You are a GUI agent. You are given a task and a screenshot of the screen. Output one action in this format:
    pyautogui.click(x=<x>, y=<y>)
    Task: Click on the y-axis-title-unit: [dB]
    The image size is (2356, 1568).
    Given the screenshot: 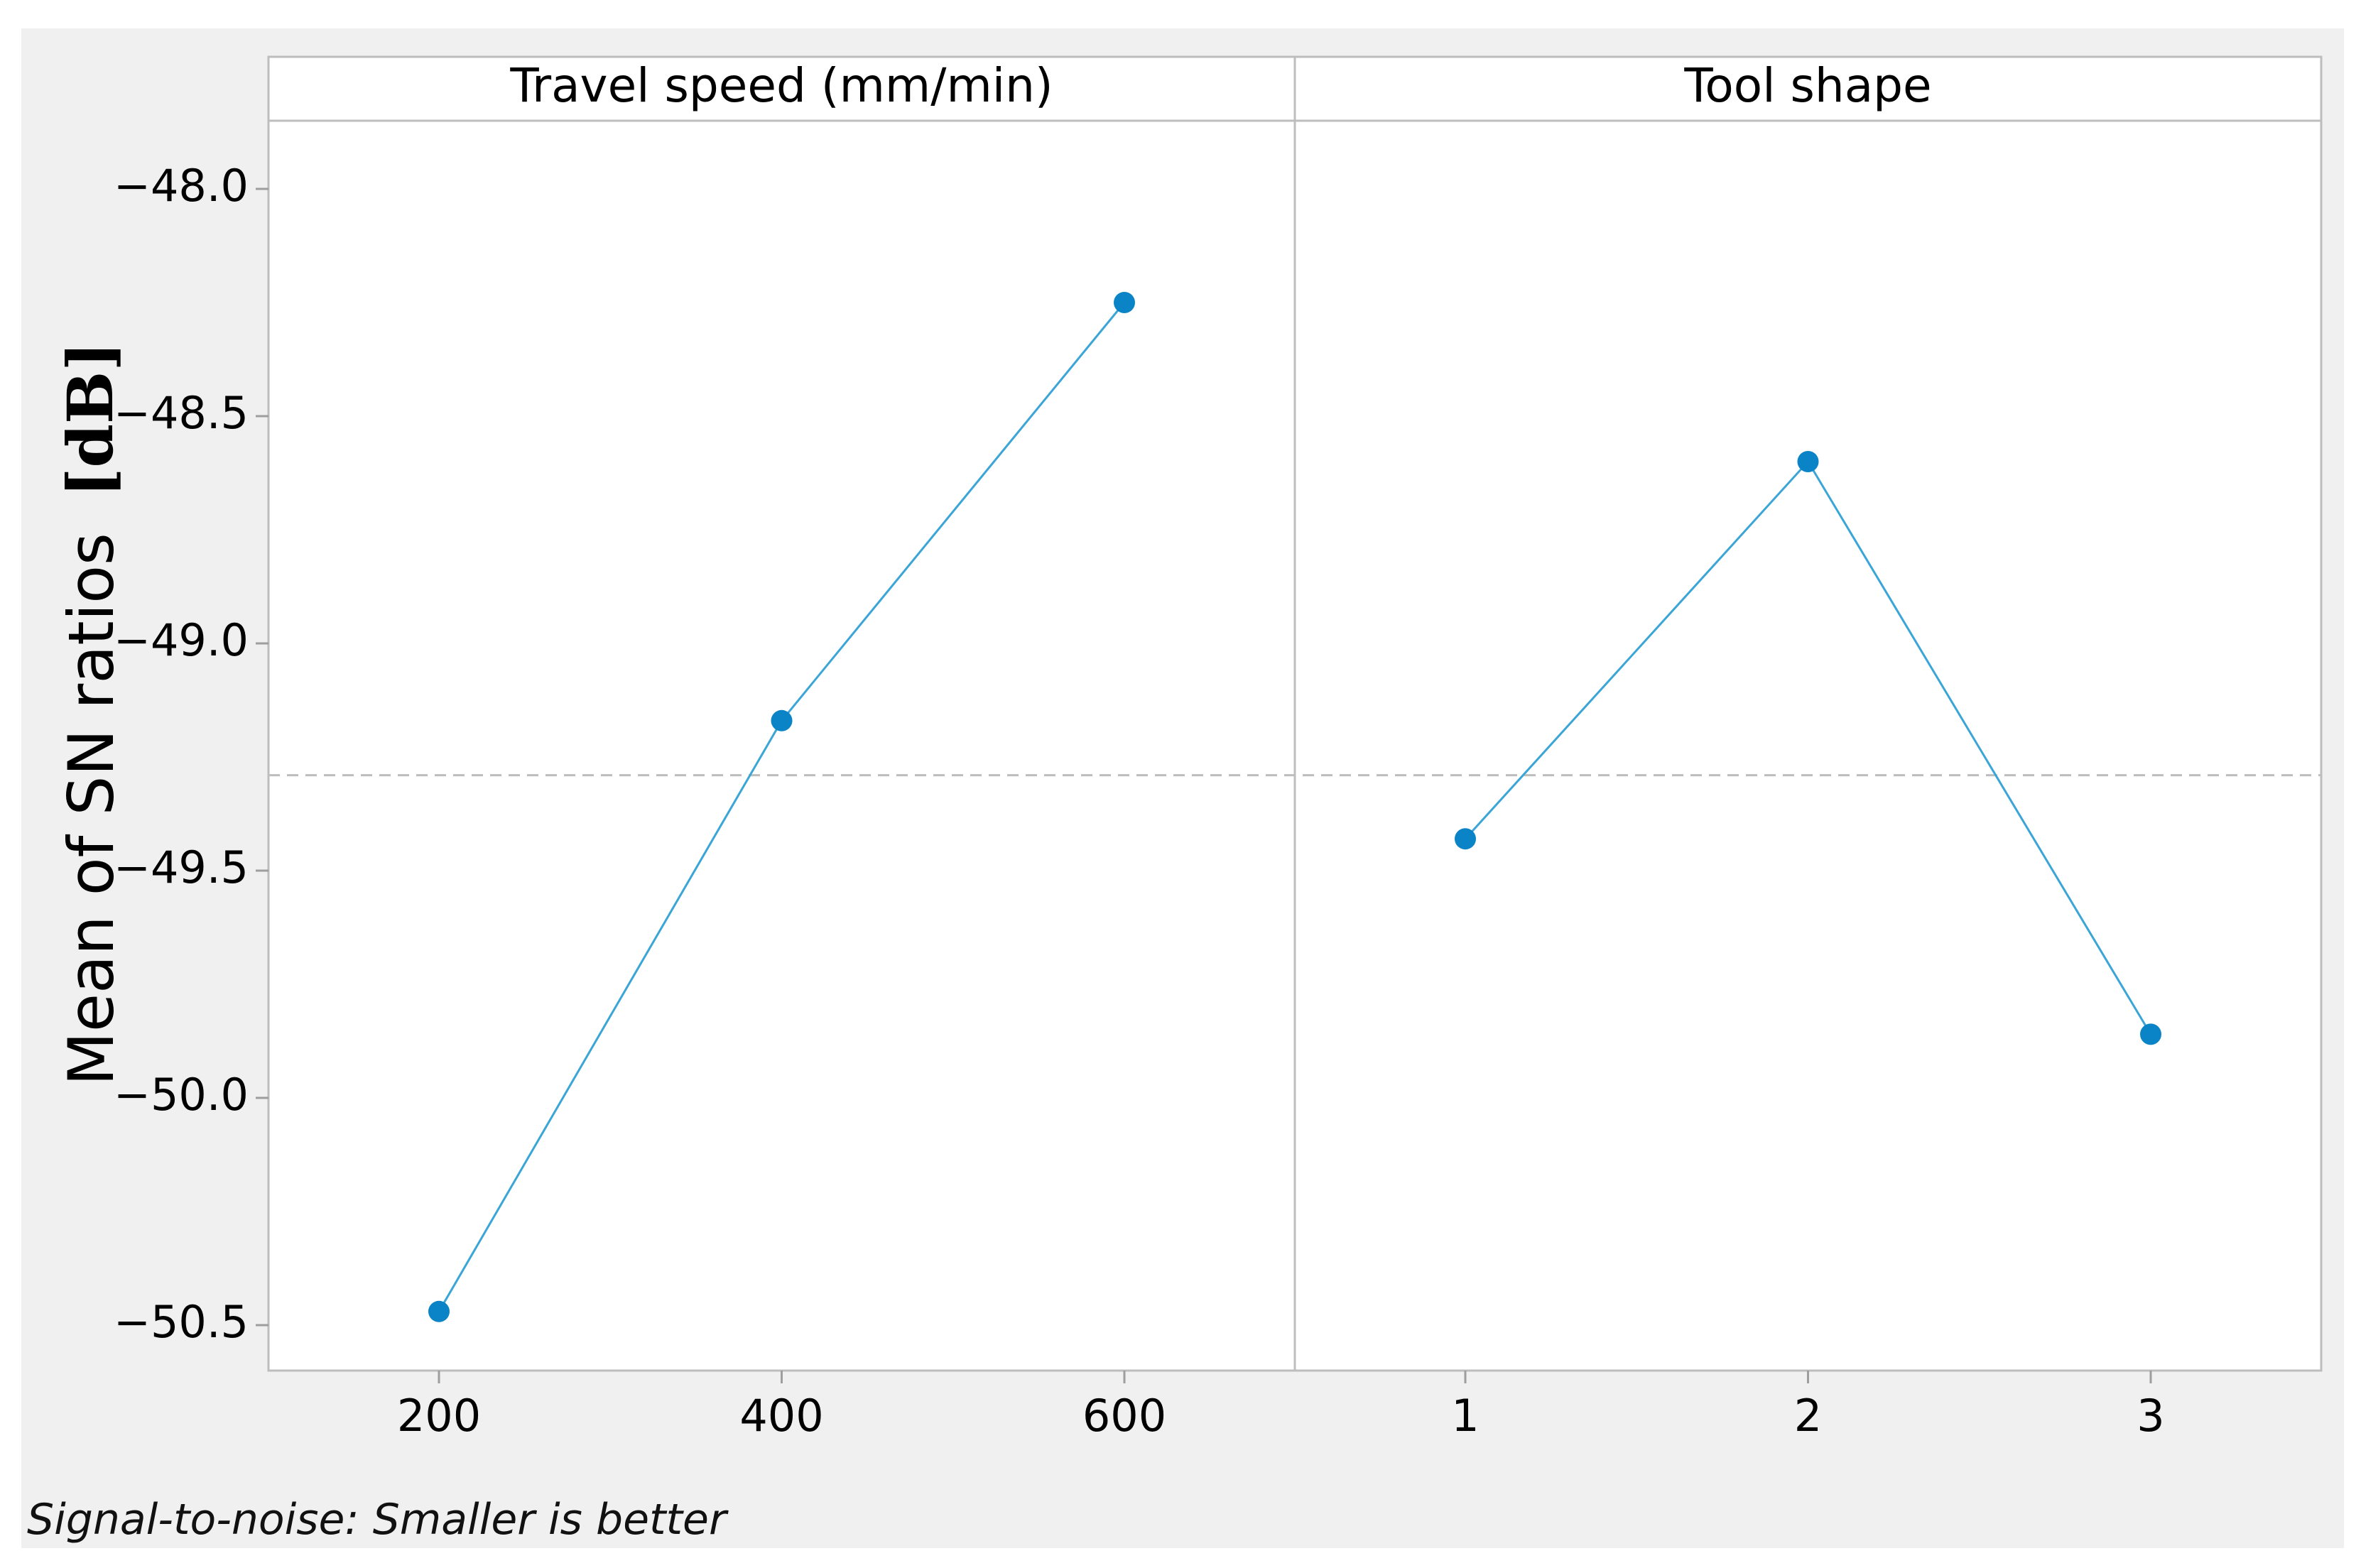 What is the action you would take?
    pyautogui.click(x=90, y=419)
    